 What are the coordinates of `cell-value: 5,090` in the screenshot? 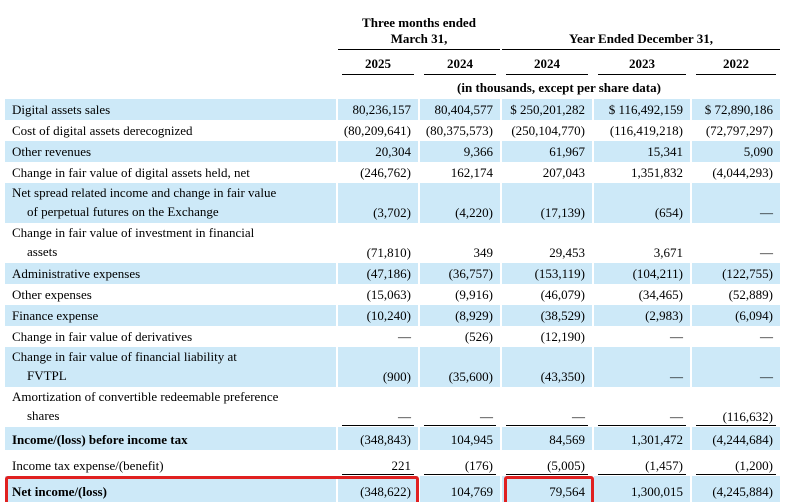 It's located at (732, 152).